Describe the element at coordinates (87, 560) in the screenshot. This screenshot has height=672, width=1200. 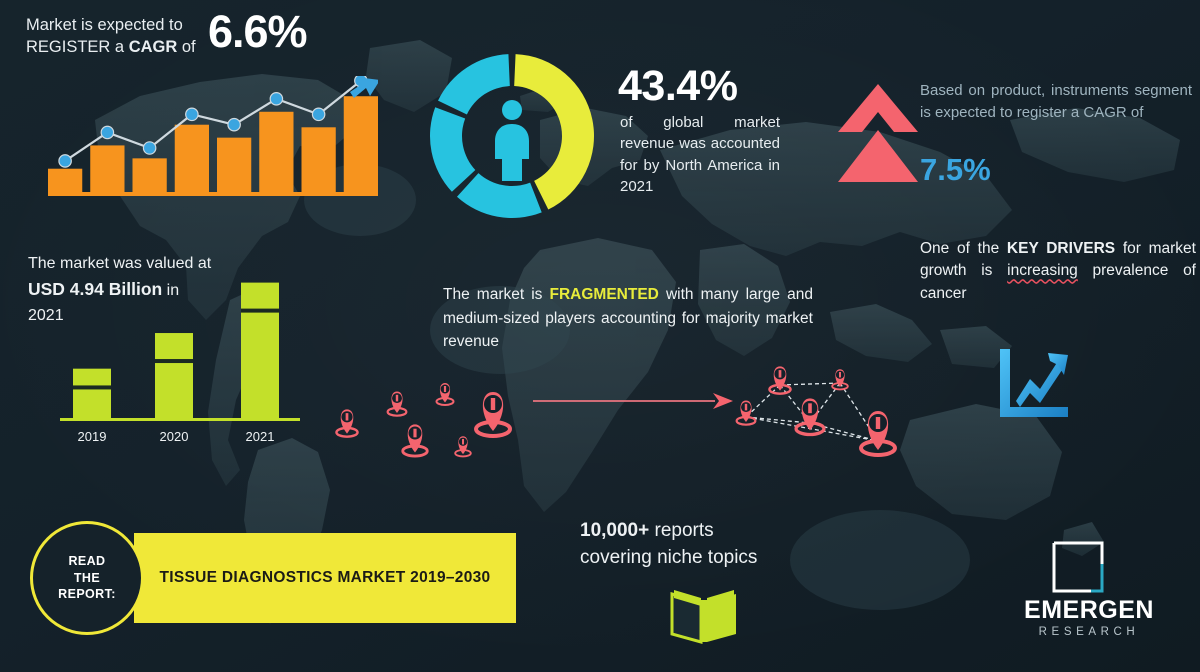
I see `read-label-line1: READ` at that location.